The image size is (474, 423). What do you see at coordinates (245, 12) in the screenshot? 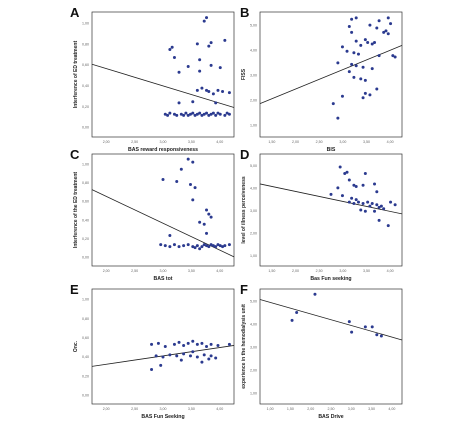
I see `panel-letter-b: B` at bounding box center [245, 12].